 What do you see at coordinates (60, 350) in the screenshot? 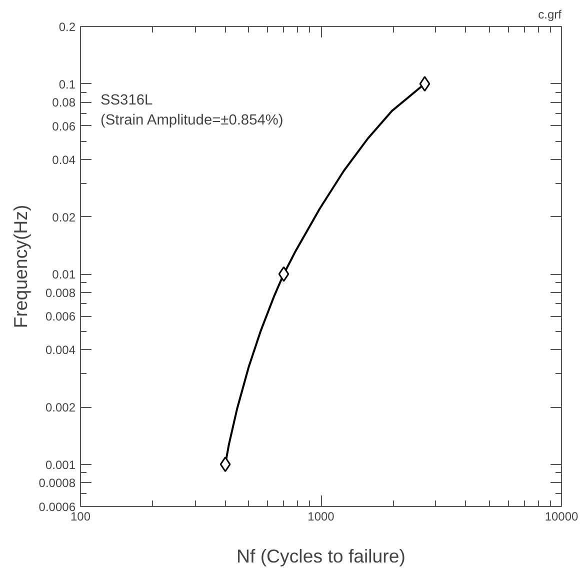
I see `y-tick-label: 0.004` at bounding box center [60, 350].